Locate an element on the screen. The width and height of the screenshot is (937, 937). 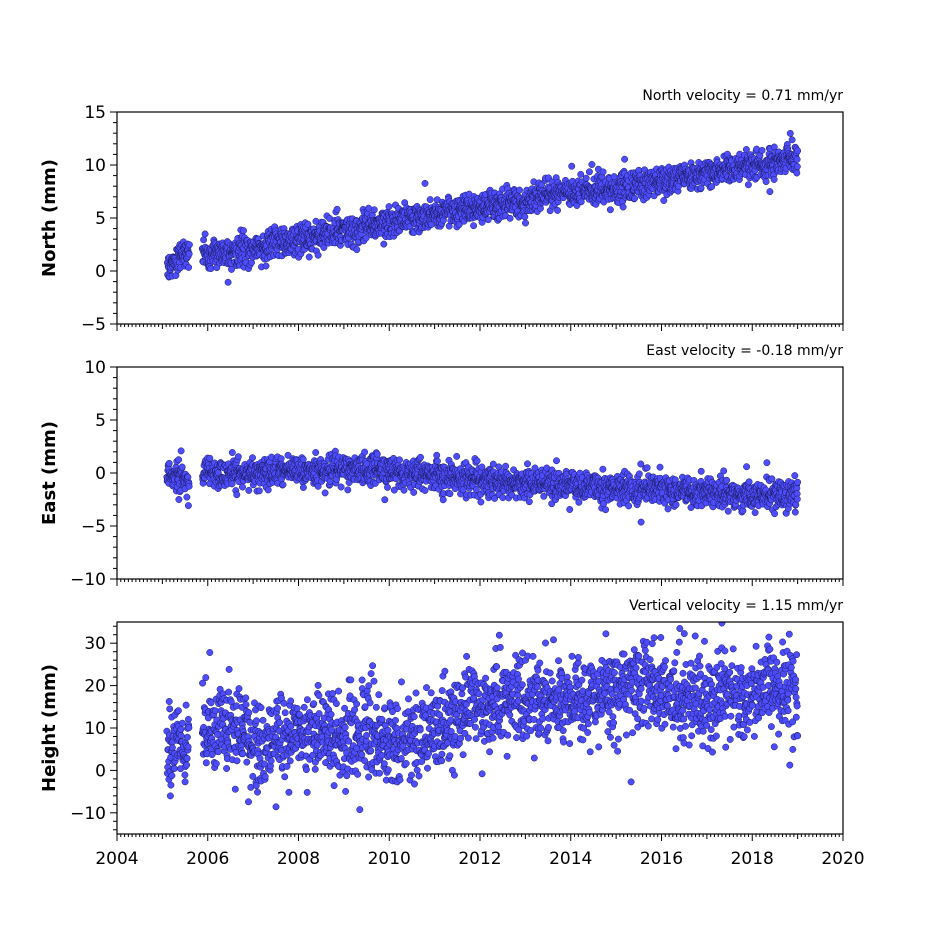
east-y-tick-label: 10 is located at coordinates (95, 368).